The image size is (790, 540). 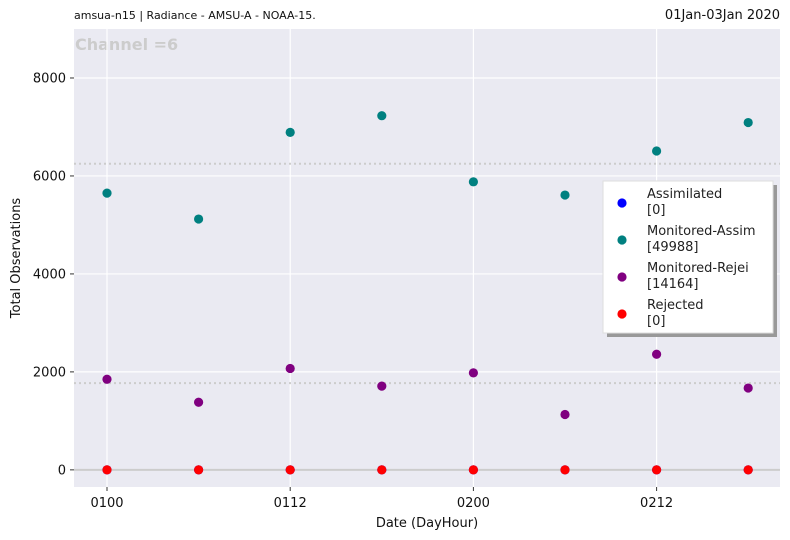 What do you see at coordinates (673, 247) in the screenshot?
I see `legend-count: [49988]` at bounding box center [673, 247].